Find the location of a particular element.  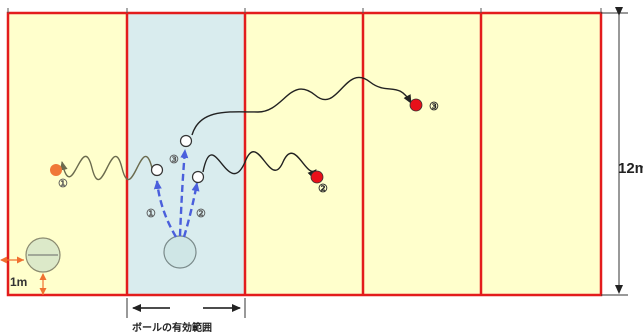

top-ticks is located at coordinates (304, 10).